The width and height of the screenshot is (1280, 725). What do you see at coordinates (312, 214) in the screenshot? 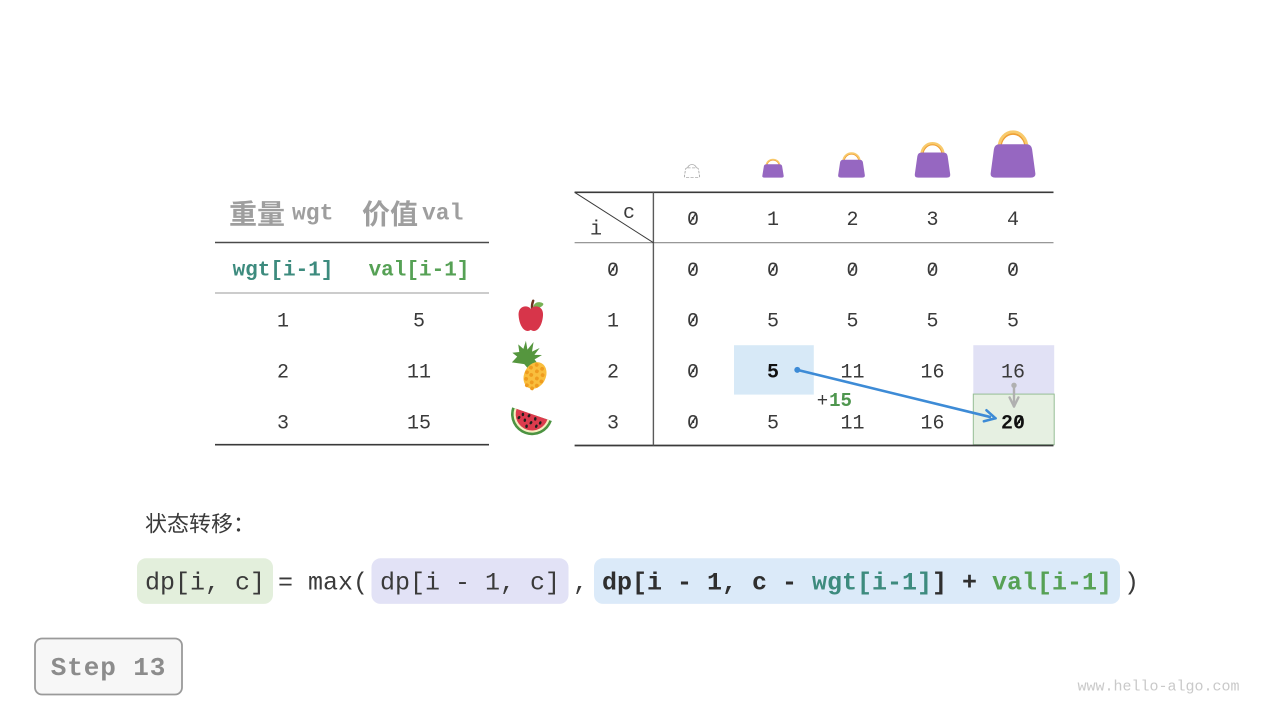
I see `svg-text: wgt` at bounding box center [312, 214].